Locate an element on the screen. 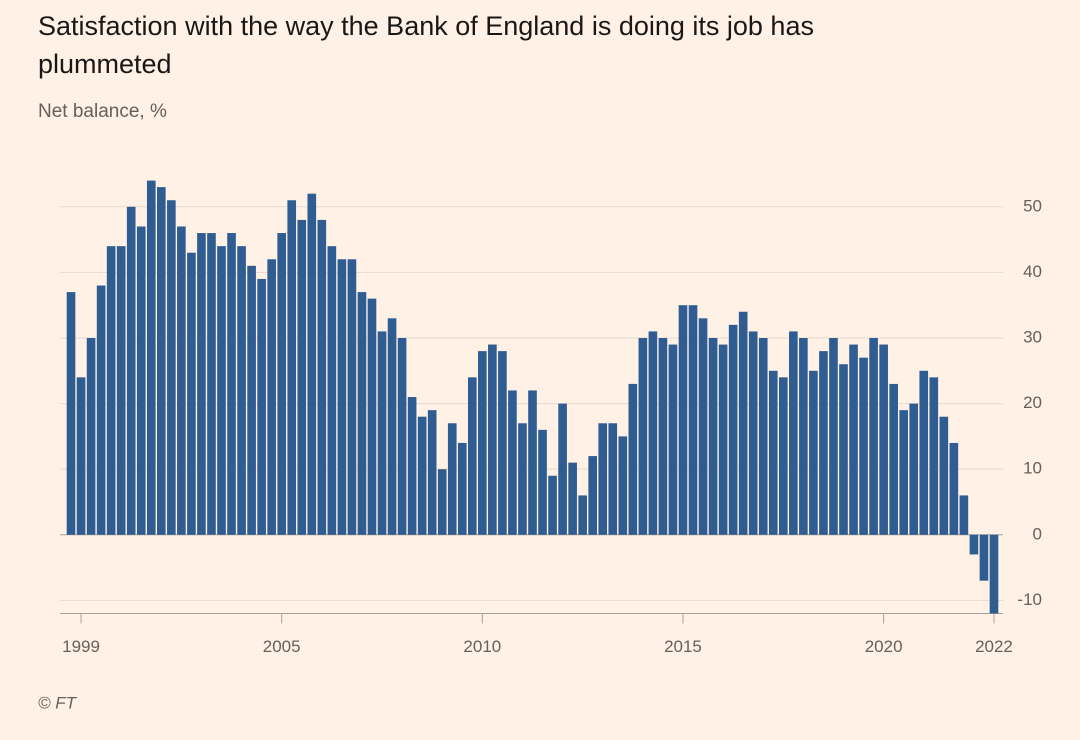 Image resolution: width=1080 pixels, height=740 pixels. x-tick-label: 2005 is located at coordinates (282, 646).